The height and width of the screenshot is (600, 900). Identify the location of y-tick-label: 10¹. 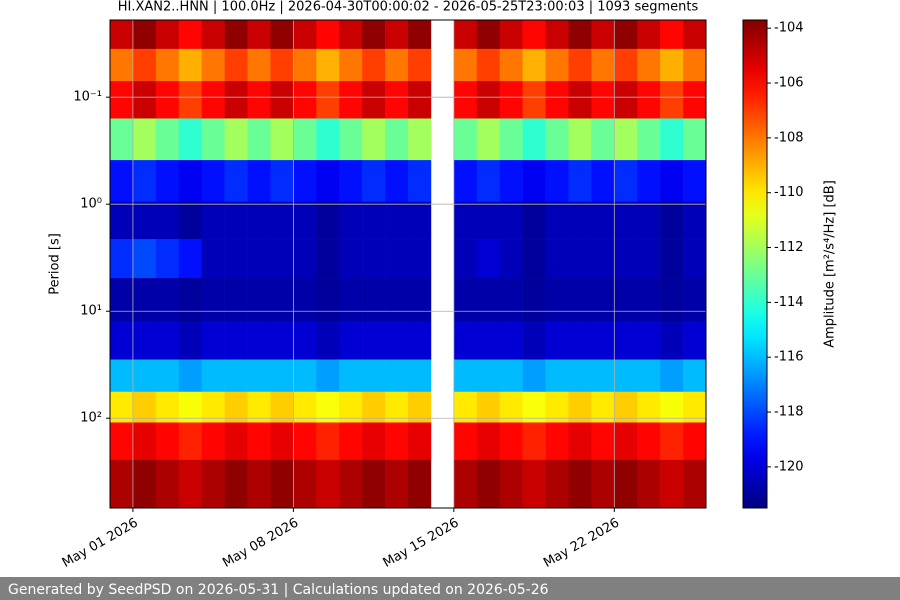
(91, 311).